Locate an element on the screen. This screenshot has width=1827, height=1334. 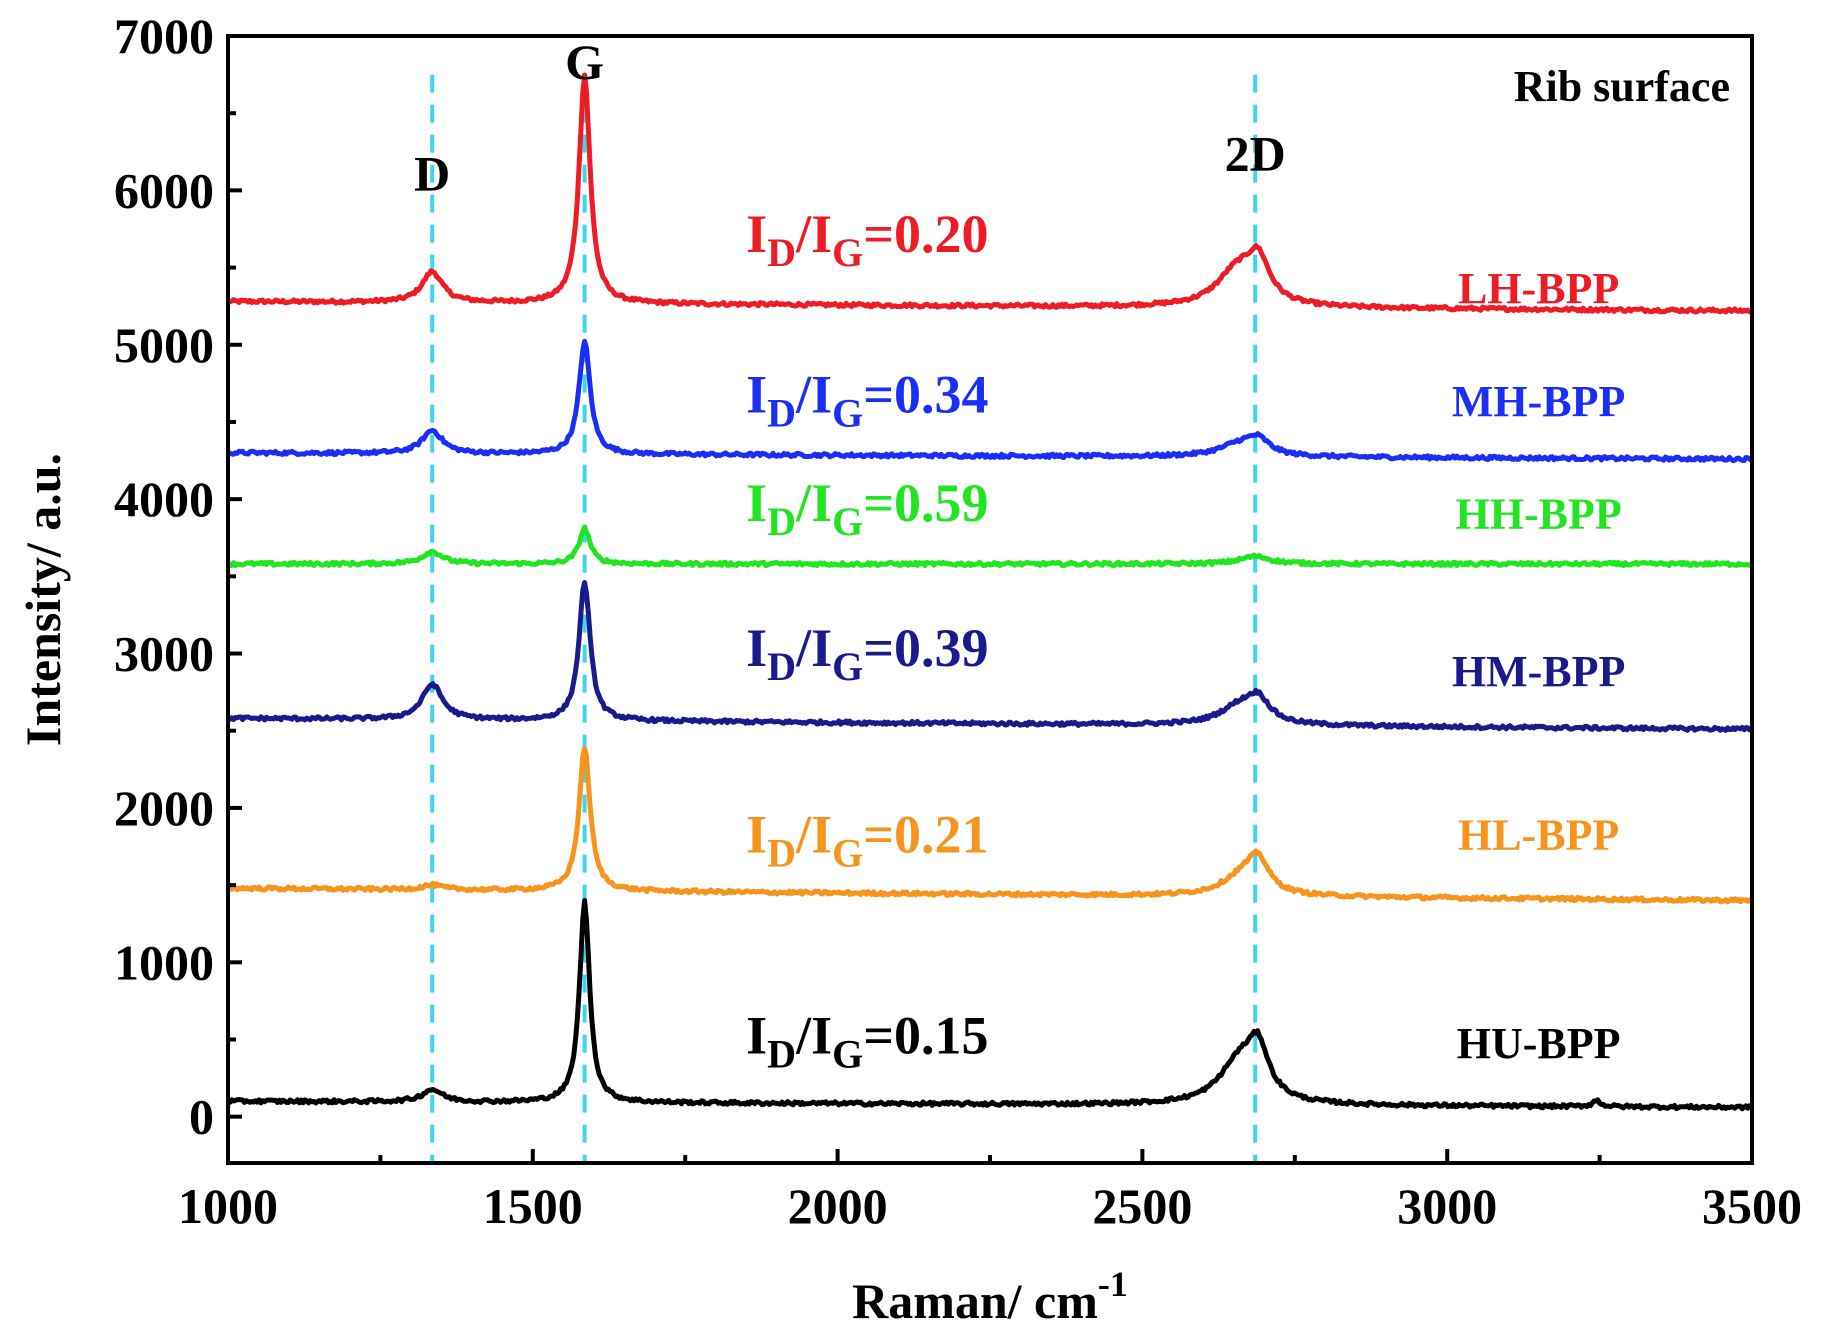
y-tick-label: 1000 is located at coordinates (164, 962).